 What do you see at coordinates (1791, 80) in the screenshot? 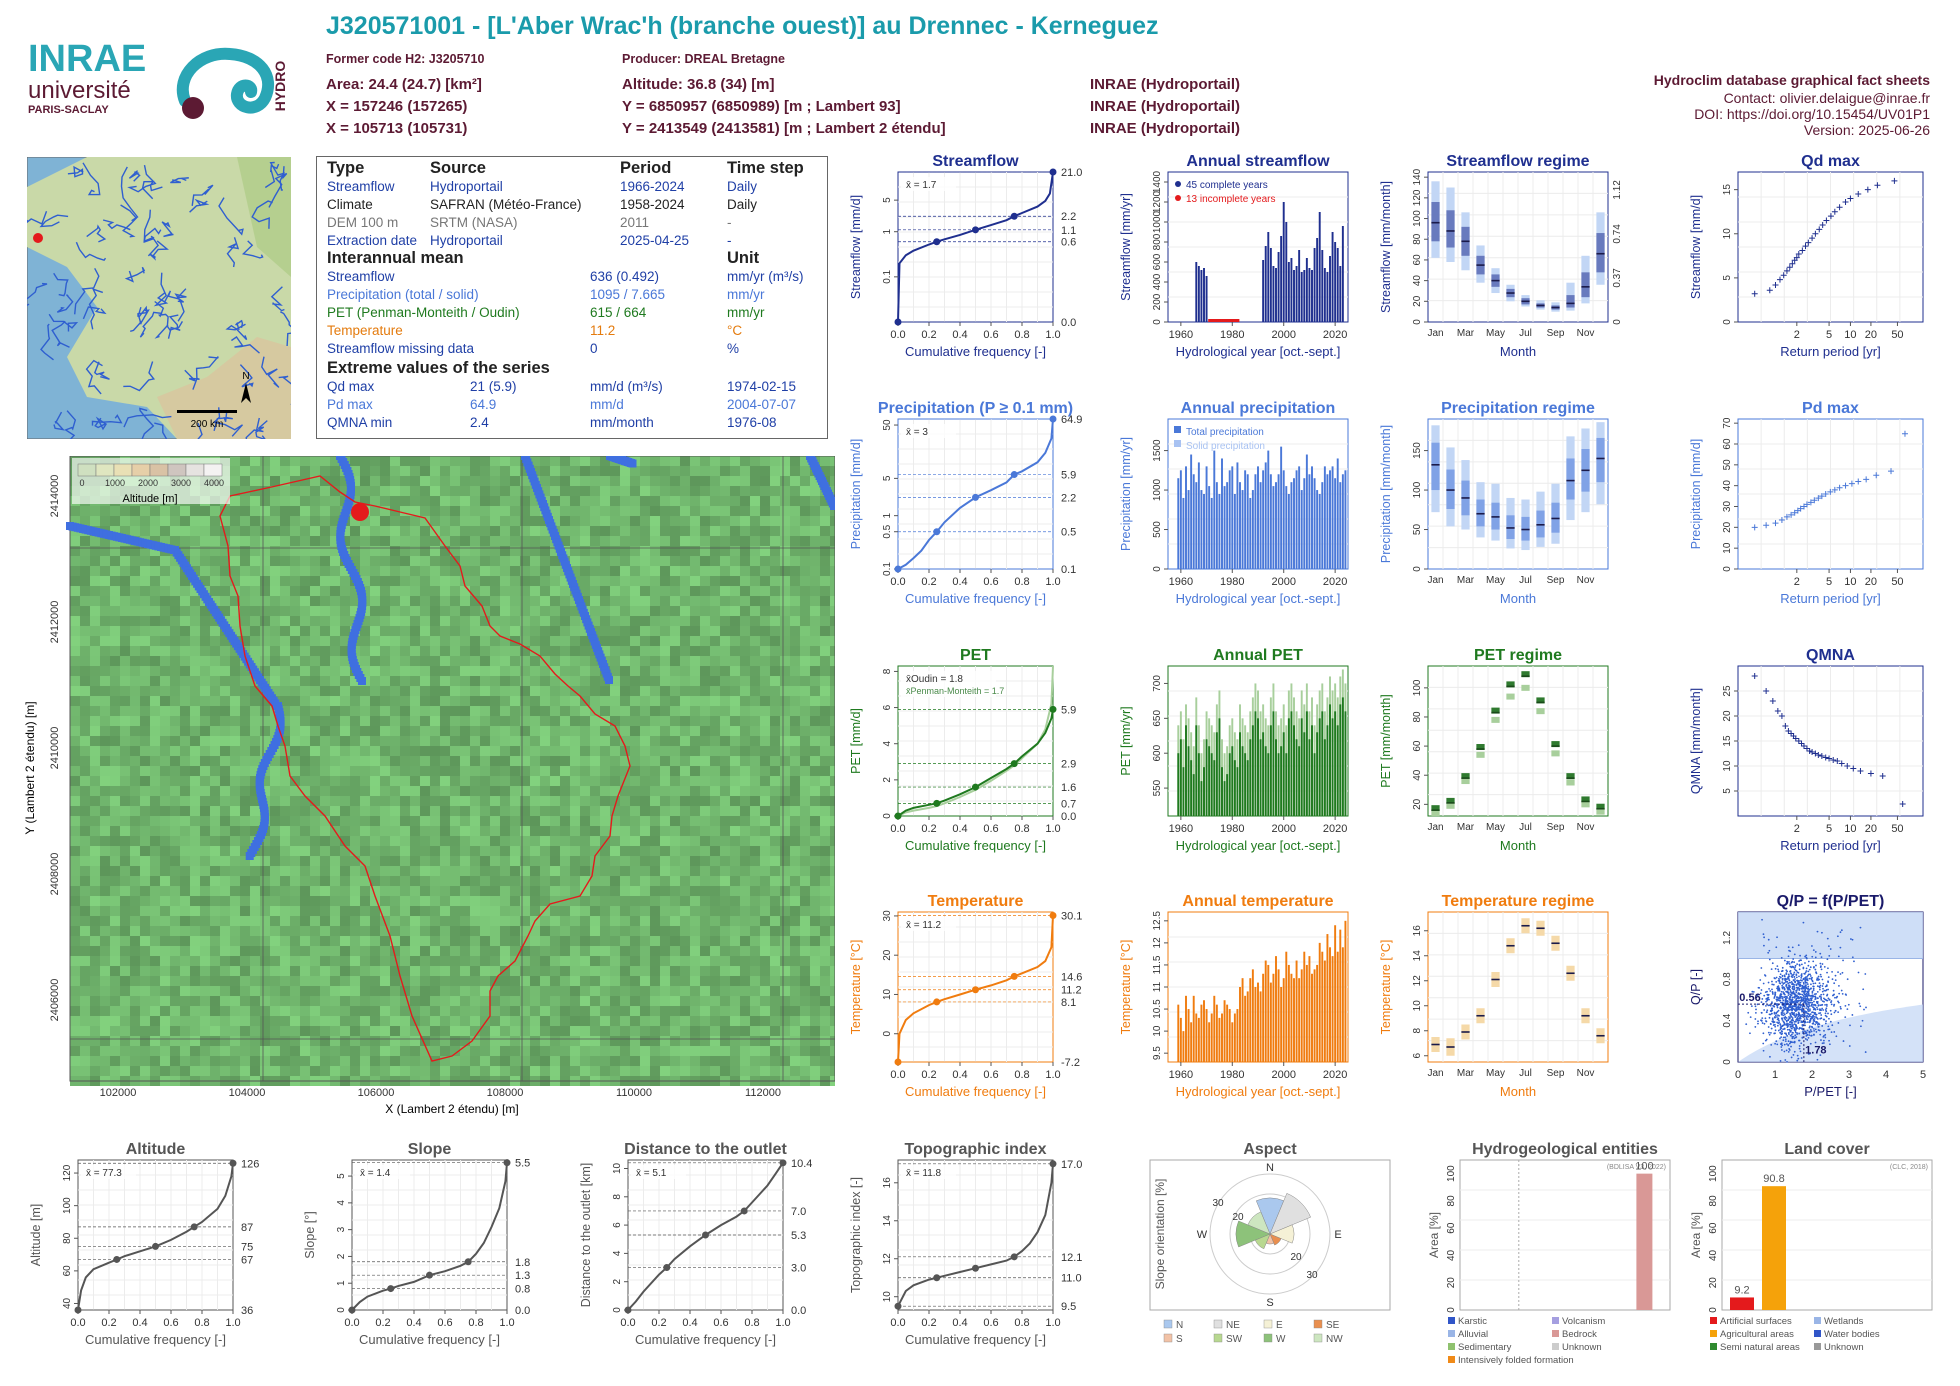
I see `factsheet-title: Hydroclim database graphical fact sheets` at bounding box center [1791, 80].